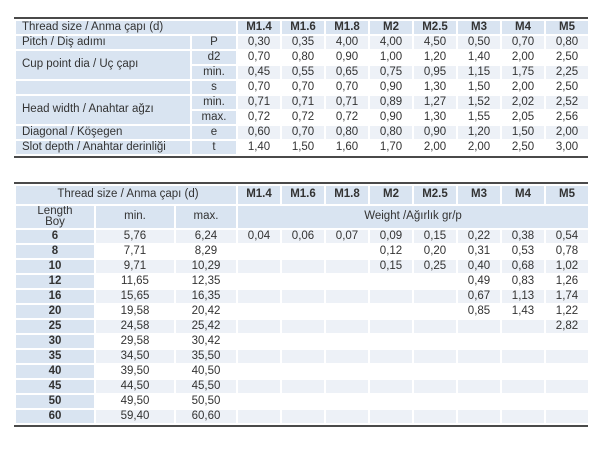 This screenshot has height=450, width=600. What do you see at coordinates (135, 236) in the screenshot?
I see `min-cell: 5,76` at bounding box center [135, 236].